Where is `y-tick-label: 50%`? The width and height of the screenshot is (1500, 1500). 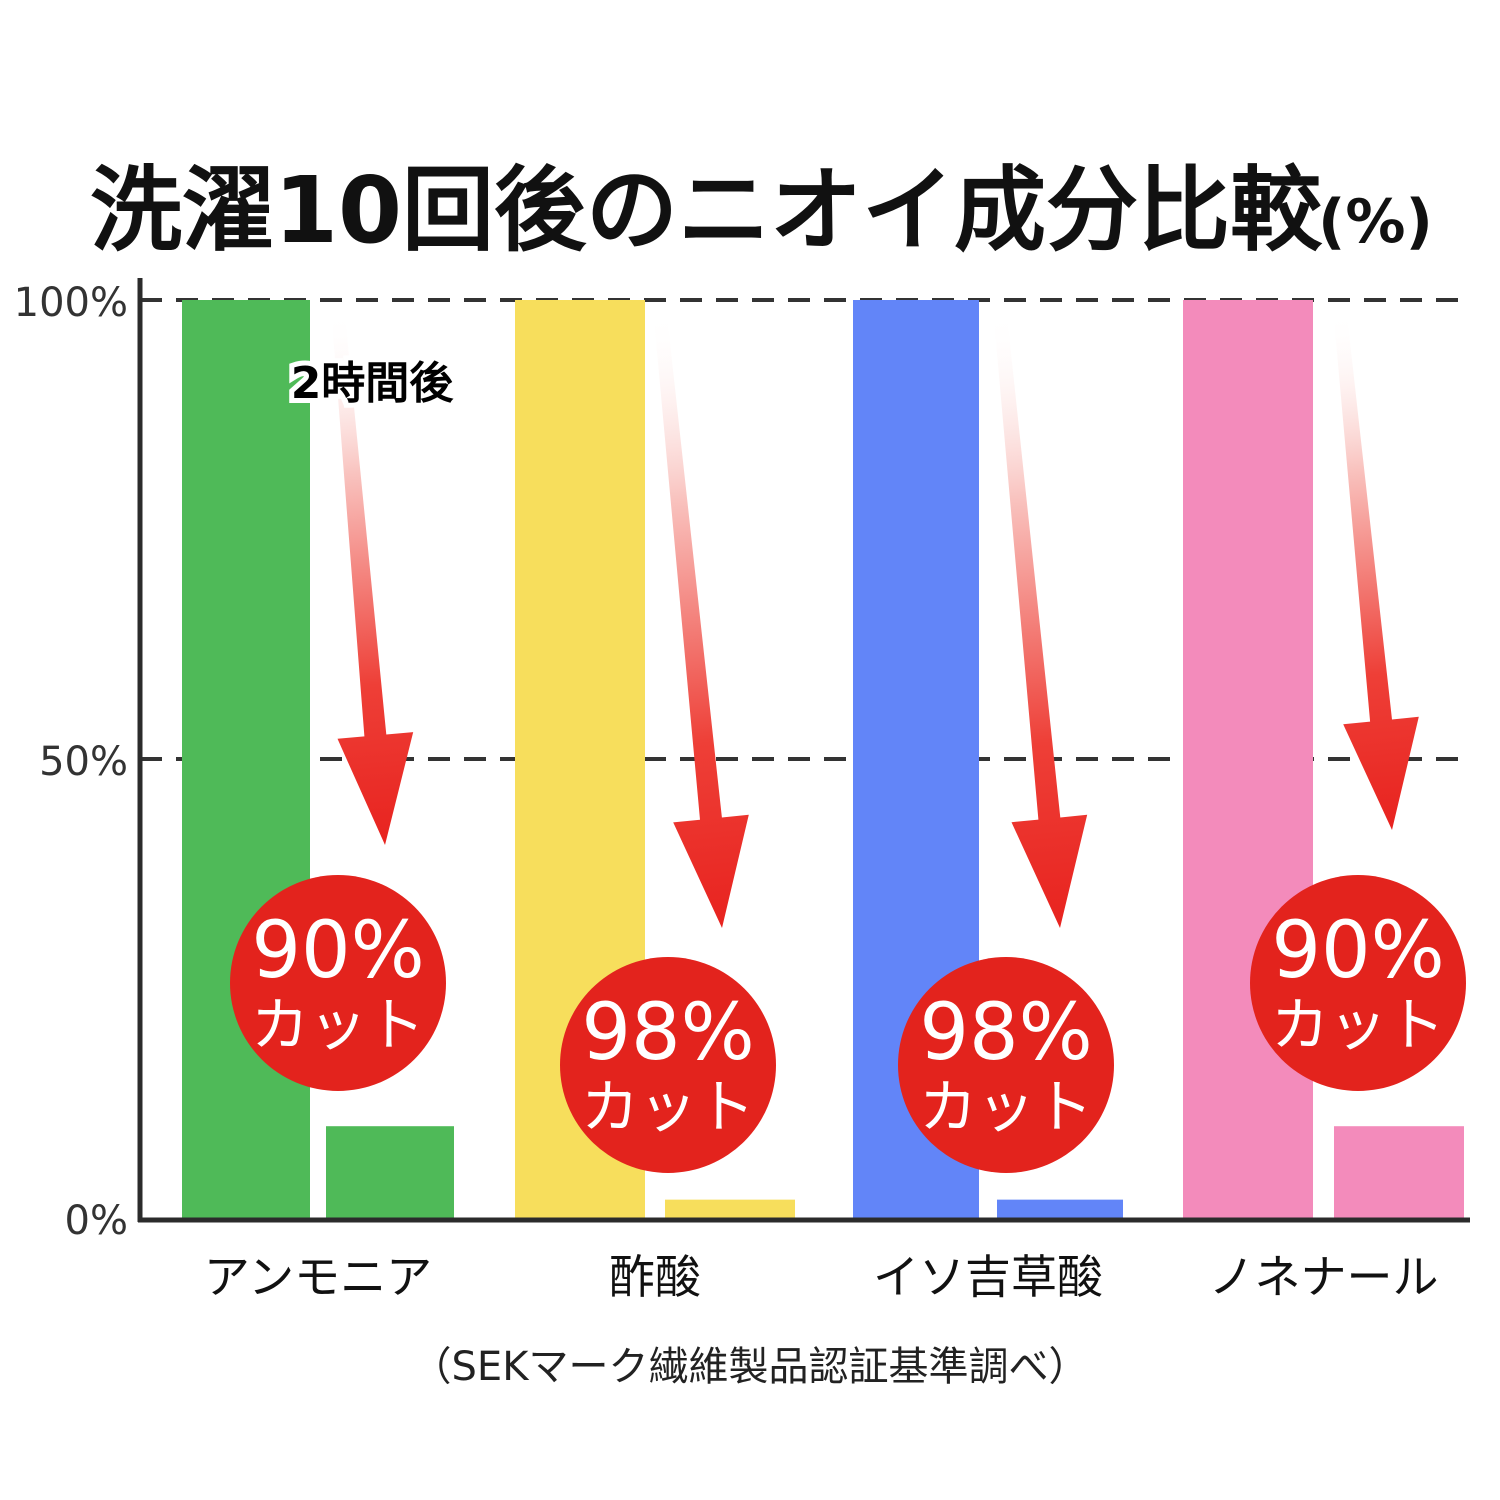 y-tick-label: 50% is located at coordinates (83, 762).